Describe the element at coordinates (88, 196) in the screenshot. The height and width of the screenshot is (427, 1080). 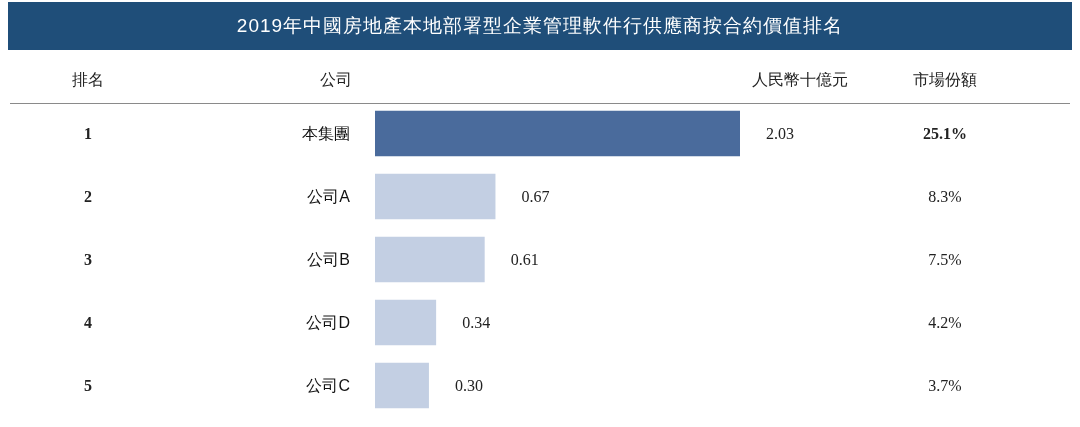
I see `text: 2` at that location.